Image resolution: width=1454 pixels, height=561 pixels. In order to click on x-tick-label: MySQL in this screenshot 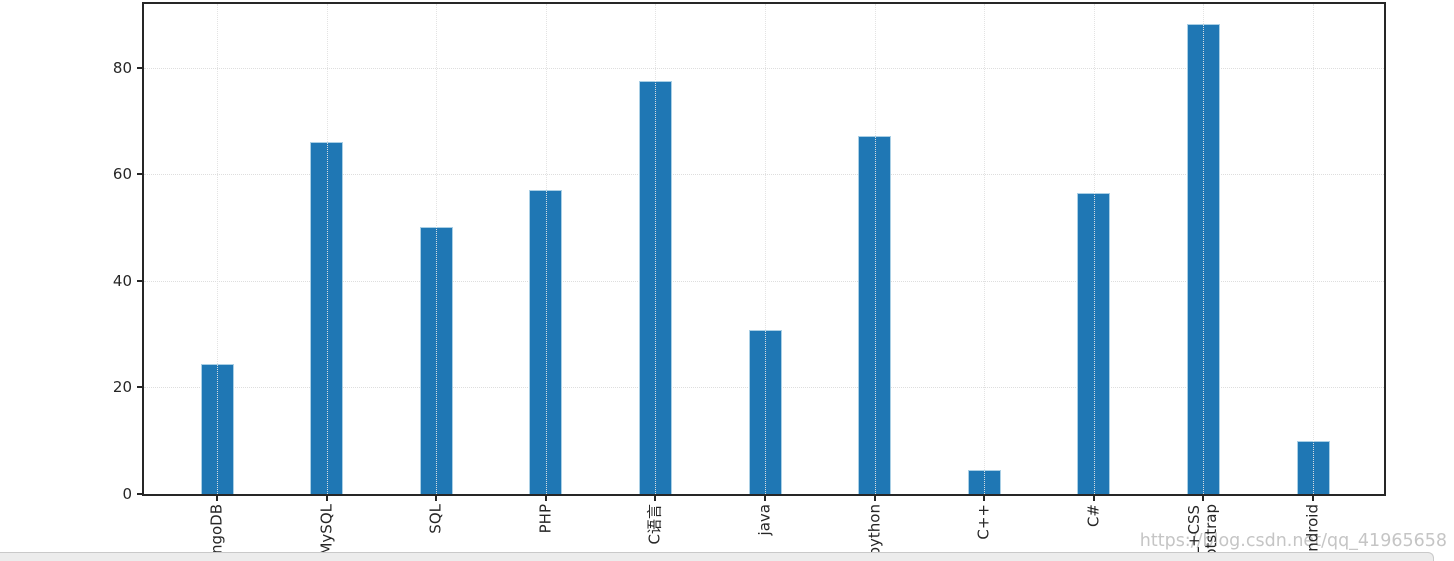, I will do `click(325, 530)`.